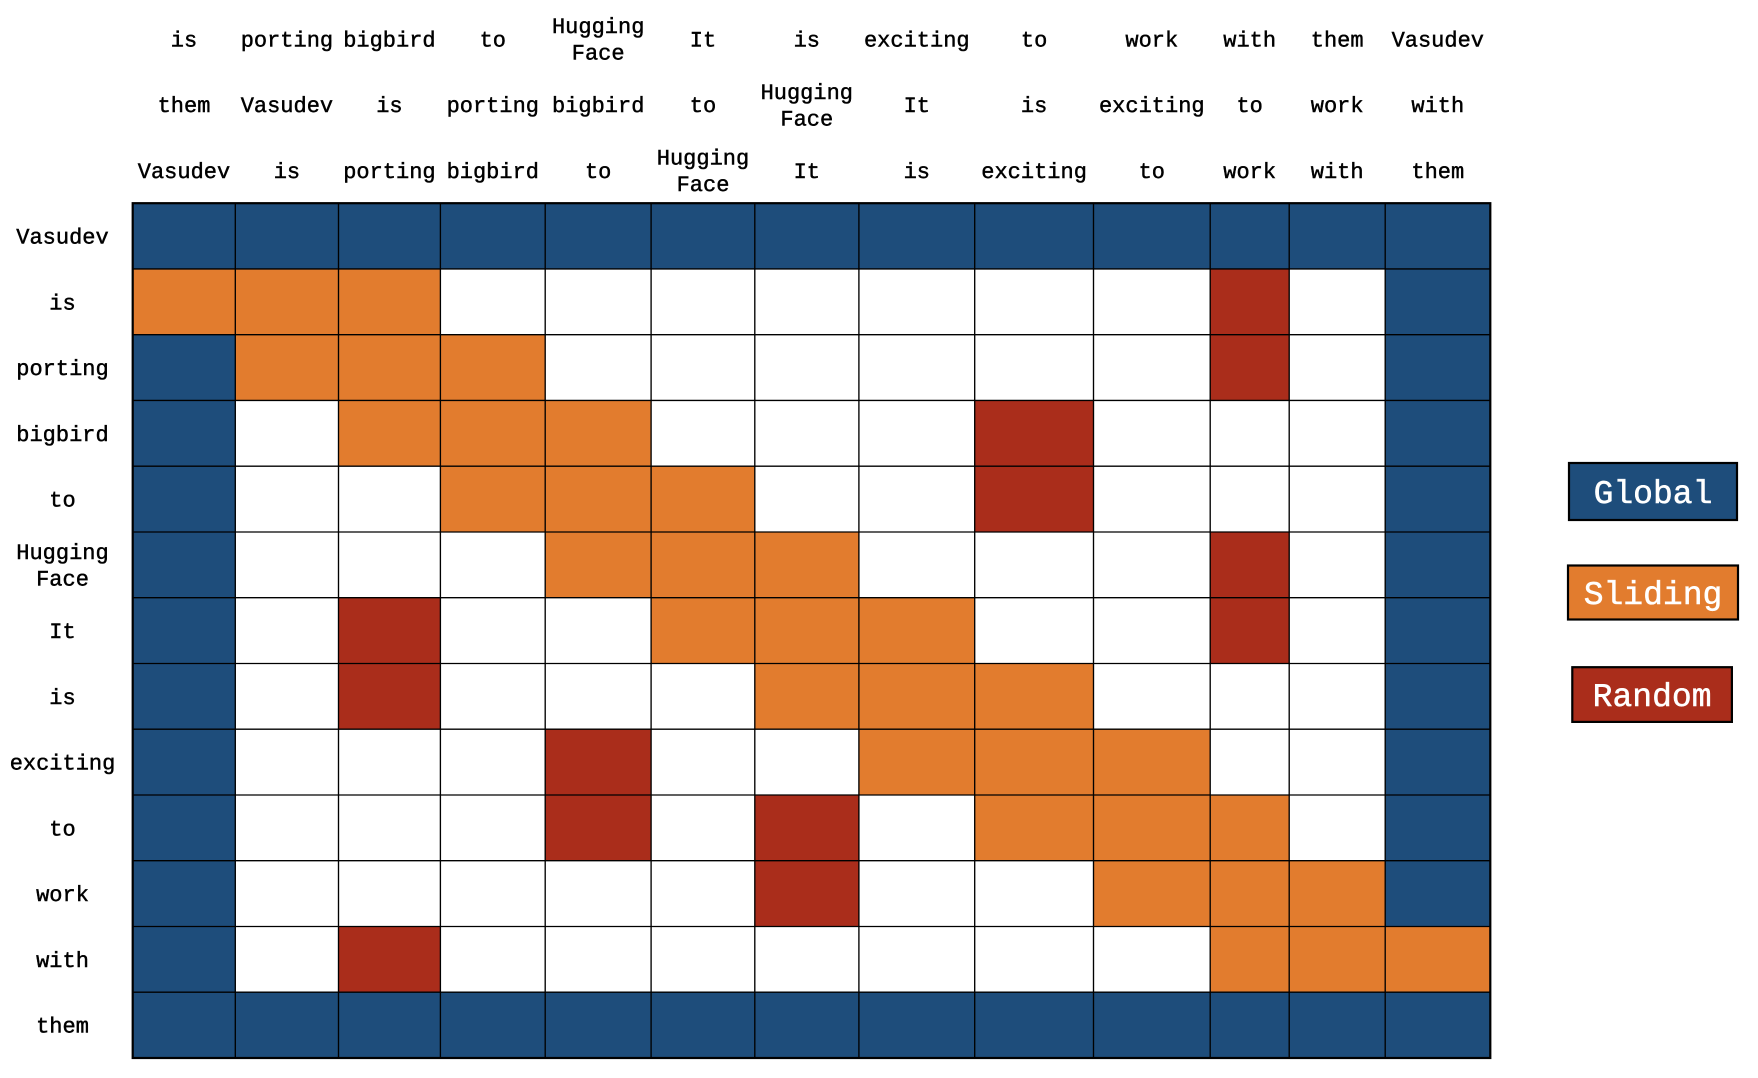 Image resolution: width=1758 pixels, height=1078 pixels. What do you see at coordinates (1652, 697) in the screenshot?
I see `svg-text: Random` at bounding box center [1652, 697].